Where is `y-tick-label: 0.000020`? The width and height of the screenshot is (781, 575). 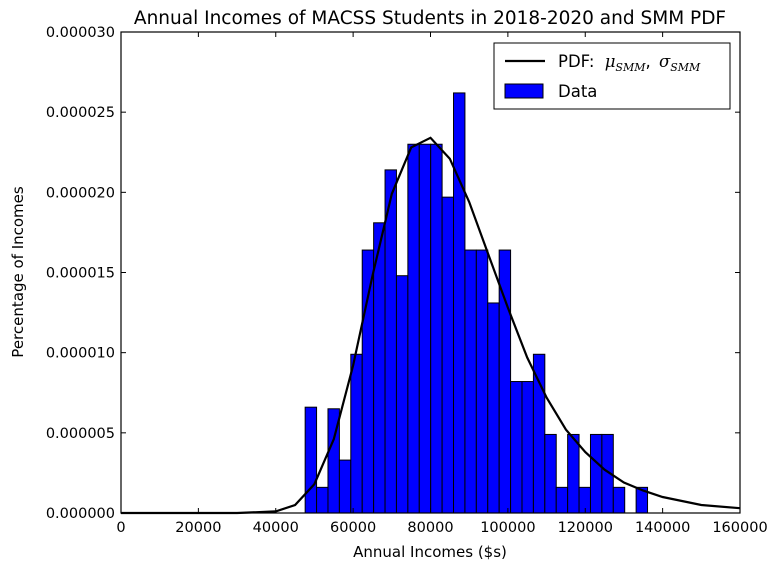
y-tick-label: 0.000020 is located at coordinates (80, 193).